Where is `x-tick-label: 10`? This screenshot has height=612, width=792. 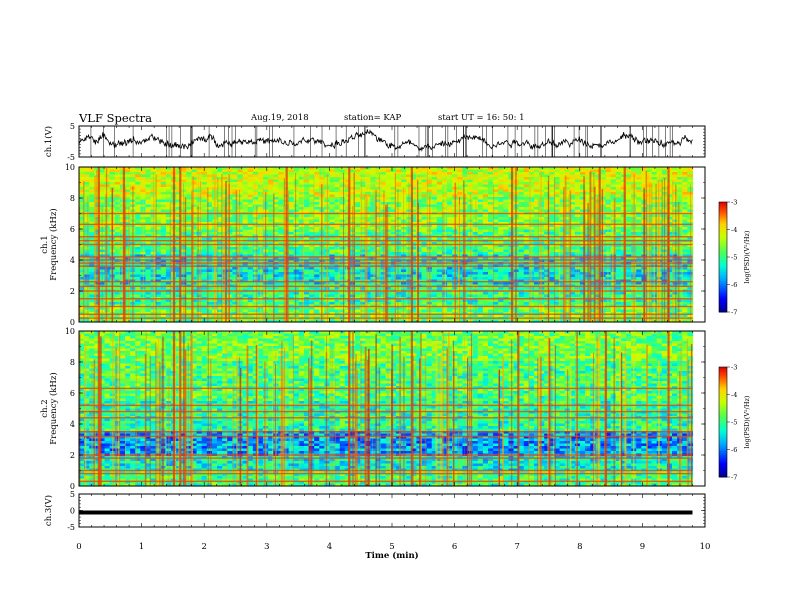 x-tick-label: 10 is located at coordinates (705, 547).